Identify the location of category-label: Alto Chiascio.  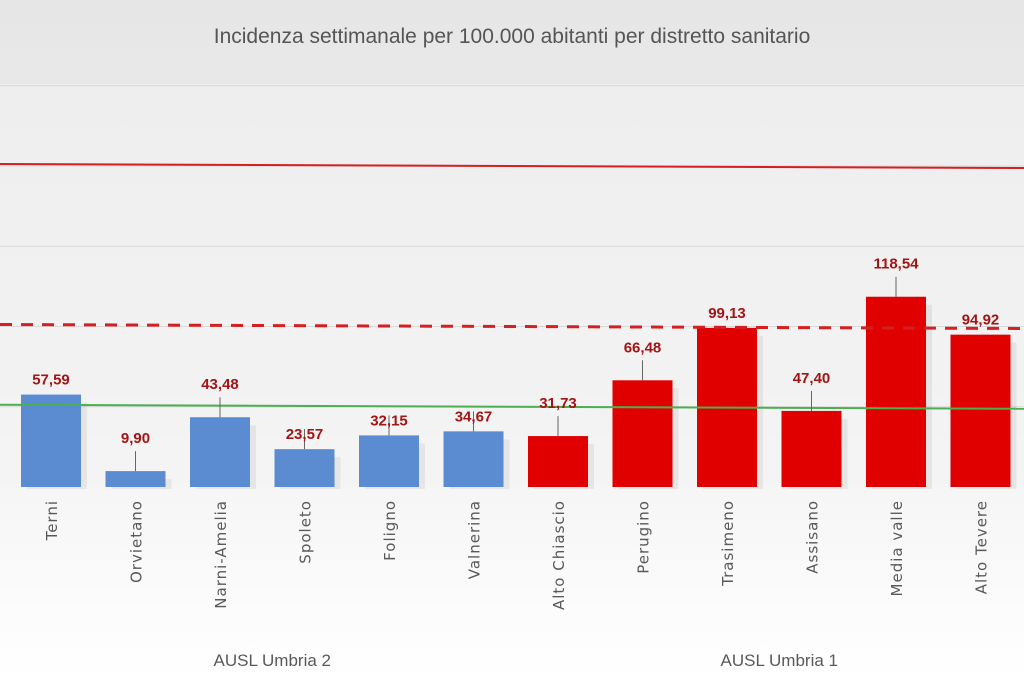
(559, 555).